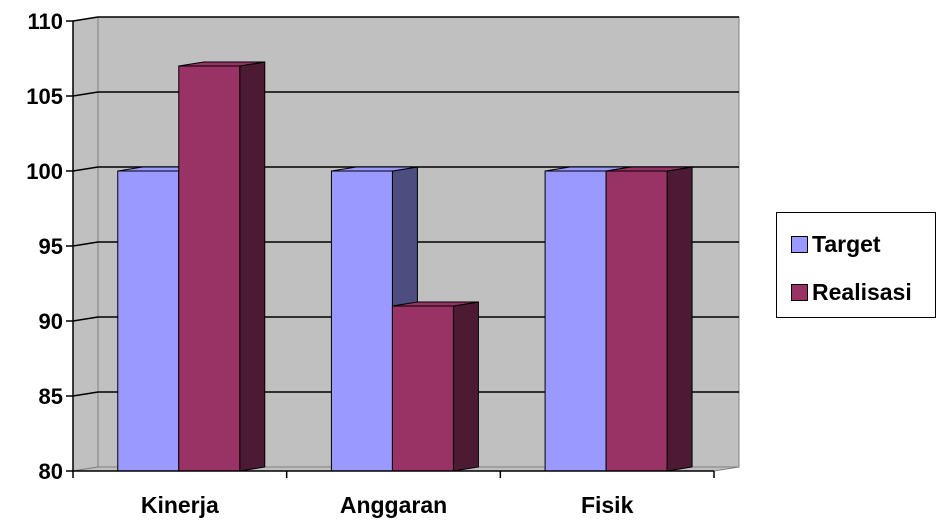  I want to click on y-tick-label-100: 100, so click(44, 171).